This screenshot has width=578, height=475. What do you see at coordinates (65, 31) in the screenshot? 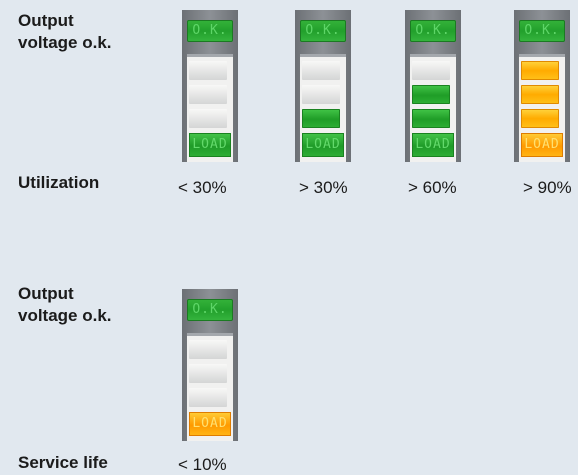
I see `section1-label: Output voltage o.k.` at bounding box center [65, 31].